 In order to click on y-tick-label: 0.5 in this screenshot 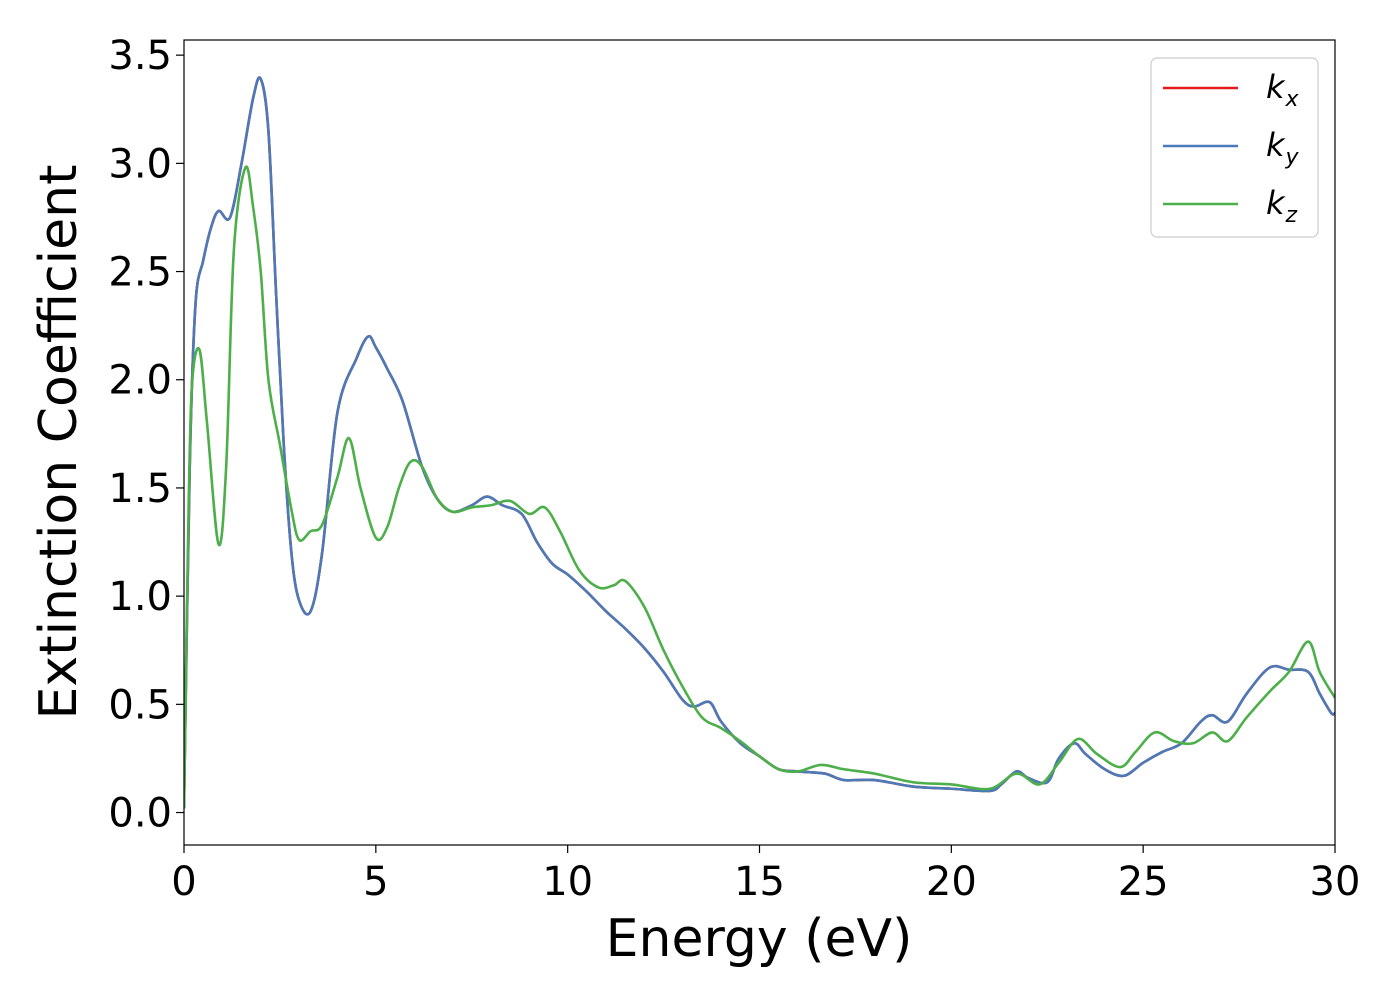, I will do `click(140, 705)`.